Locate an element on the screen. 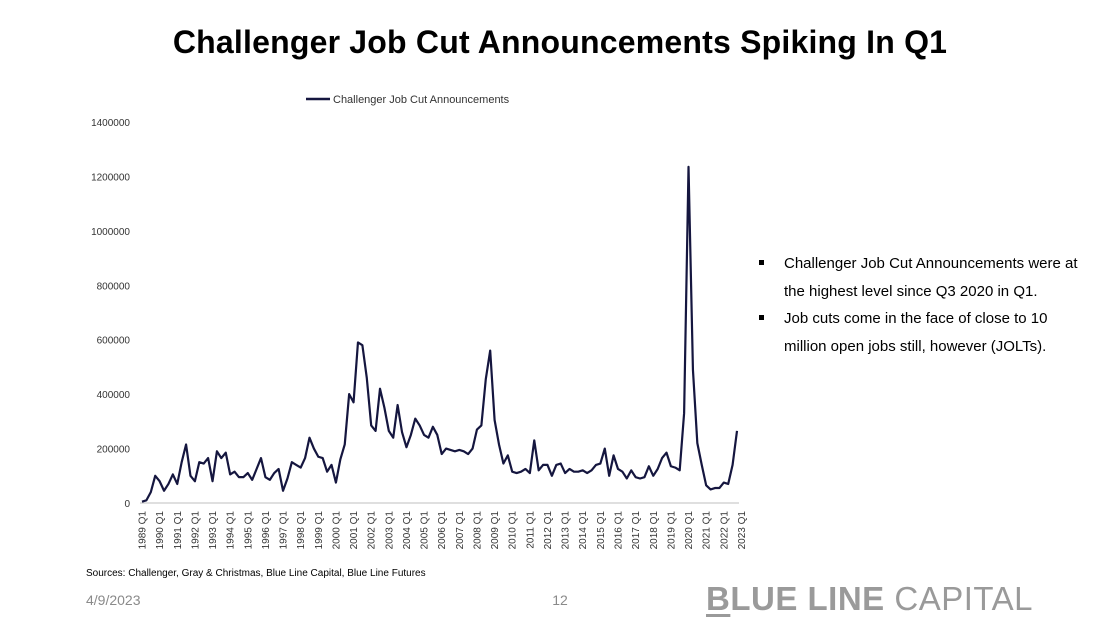 The image size is (1120, 630). y-tick-label: 1400000 is located at coordinates (110, 123).